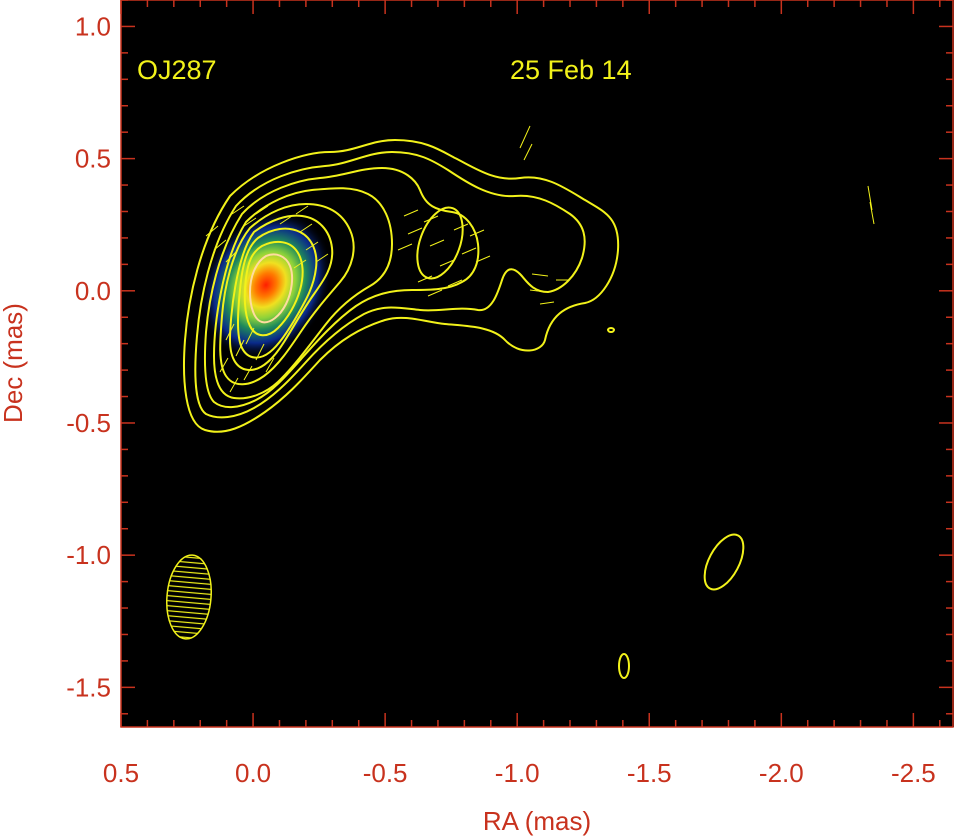 This screenshot has height=839, width=954. Describe the element at coordinates (571, 70) in the screenshot. I see `date-label: 25 Feb 14` at that location.